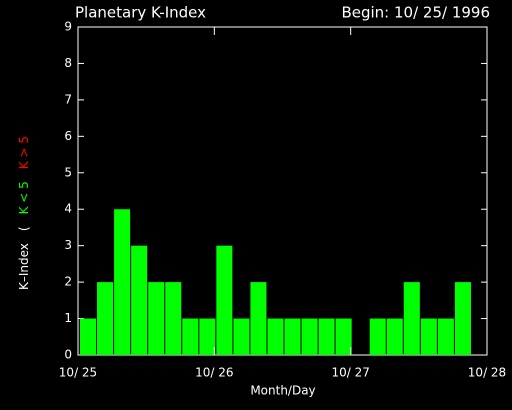 The height and width of the screenshot is (410, 512). What do you see at coordinates (68, 136) in the screenshot?
I see `y-tick-label: 6` at bounding box center [68, 136].